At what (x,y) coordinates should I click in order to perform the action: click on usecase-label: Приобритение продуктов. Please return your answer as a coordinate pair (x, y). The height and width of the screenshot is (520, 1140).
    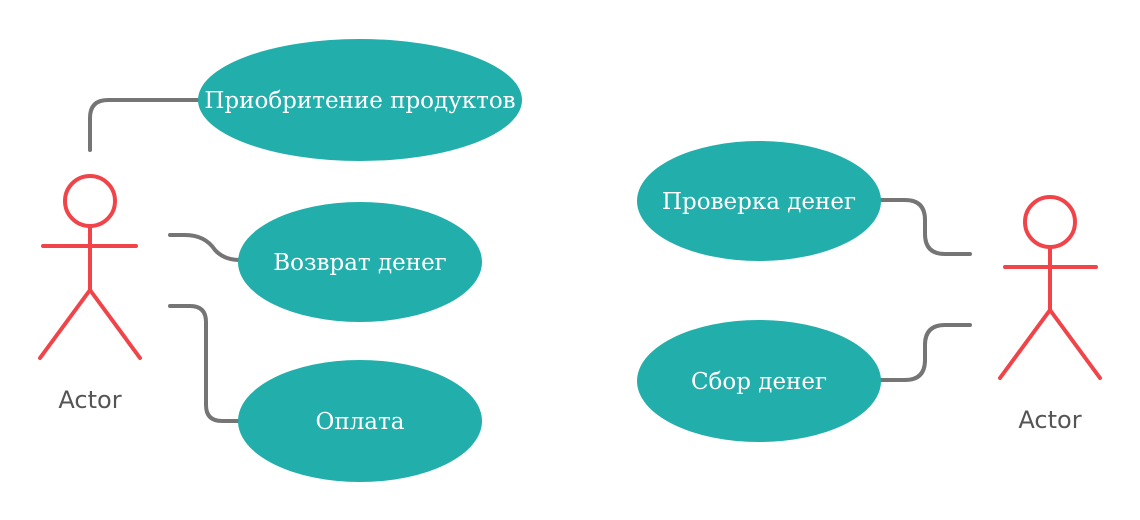
    Looking at the image, I should click on (359, 101).